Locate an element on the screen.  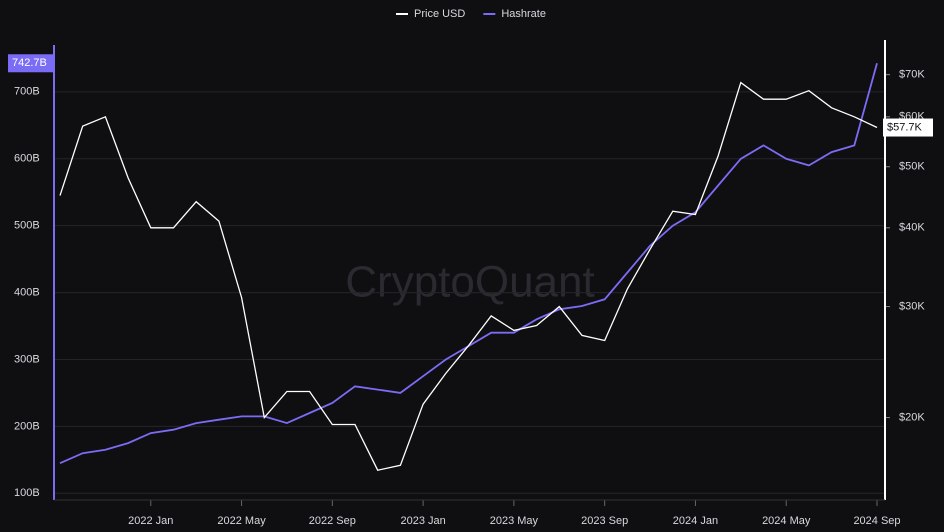
y-tick-label: 100B is located at coordinates (27, 493).